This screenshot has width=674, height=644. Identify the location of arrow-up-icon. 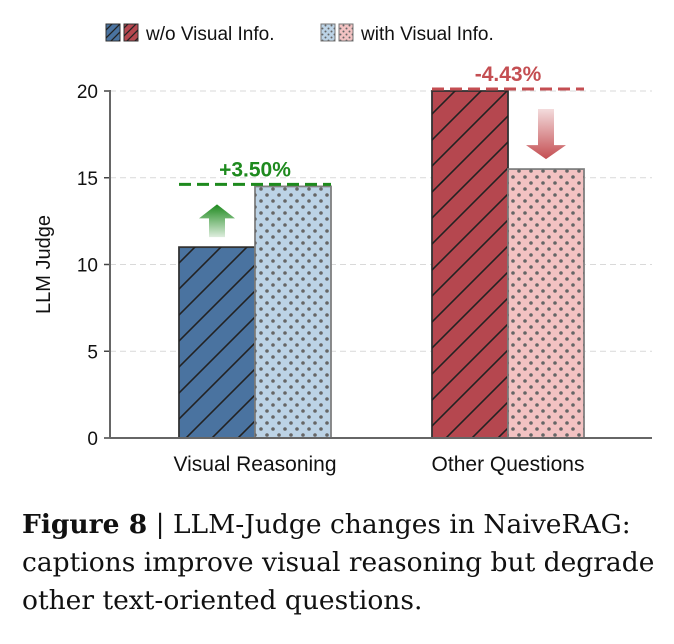
(217, 221).